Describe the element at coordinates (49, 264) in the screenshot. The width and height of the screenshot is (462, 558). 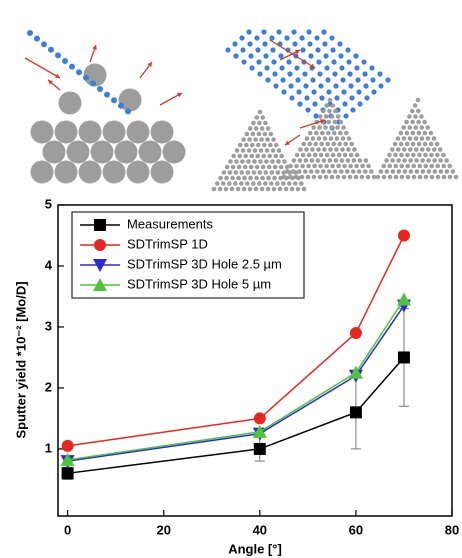
I see `y-tick-label: 4` at that location.